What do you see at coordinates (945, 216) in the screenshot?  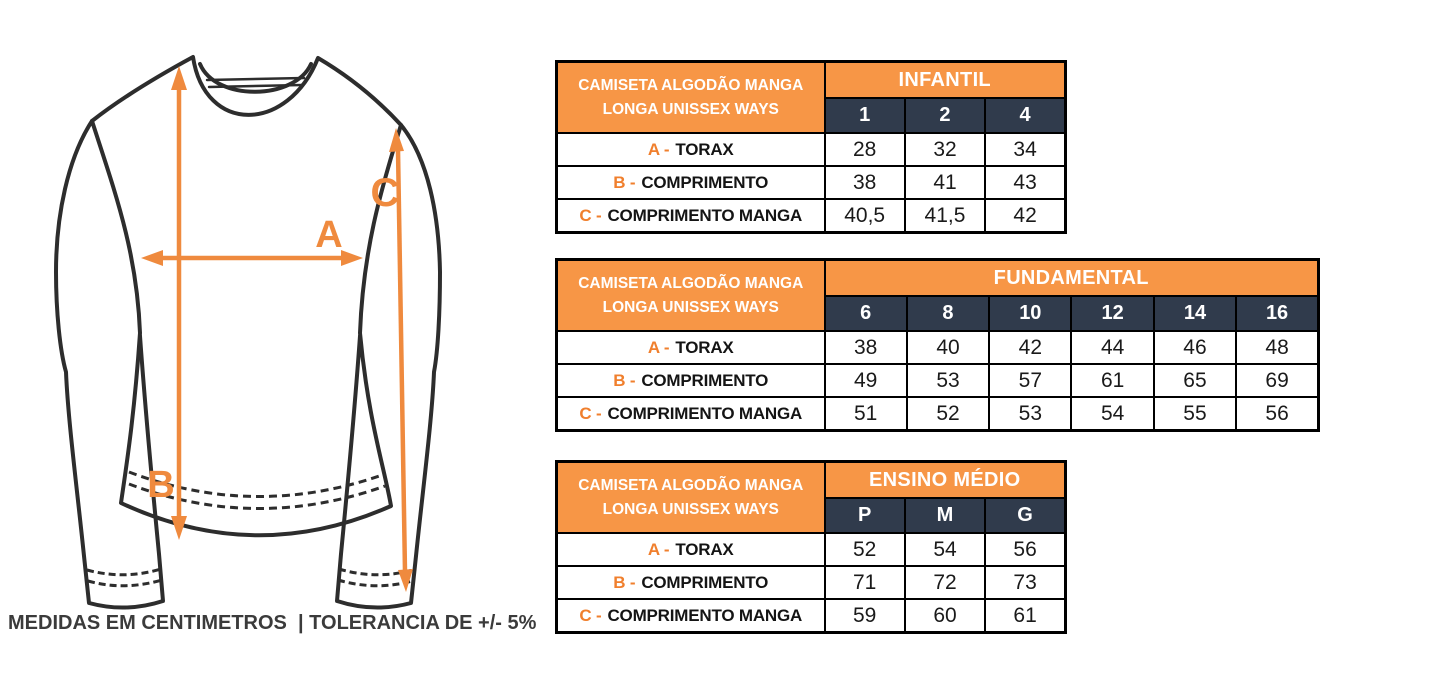 I see `measurement-value: 41,5` at bounding box center [945, 216].